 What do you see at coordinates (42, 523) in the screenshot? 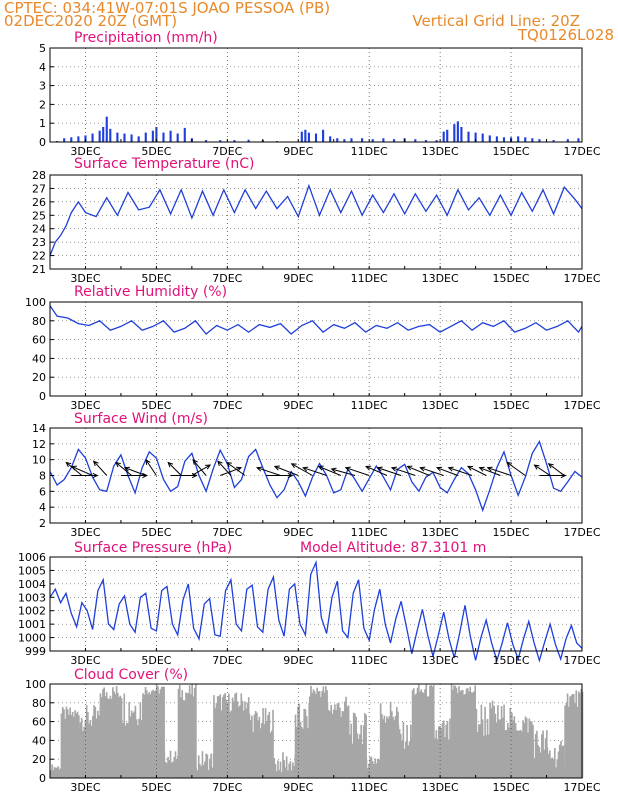
I see `y-tick-label: 2` at bounding box center [42, 523].